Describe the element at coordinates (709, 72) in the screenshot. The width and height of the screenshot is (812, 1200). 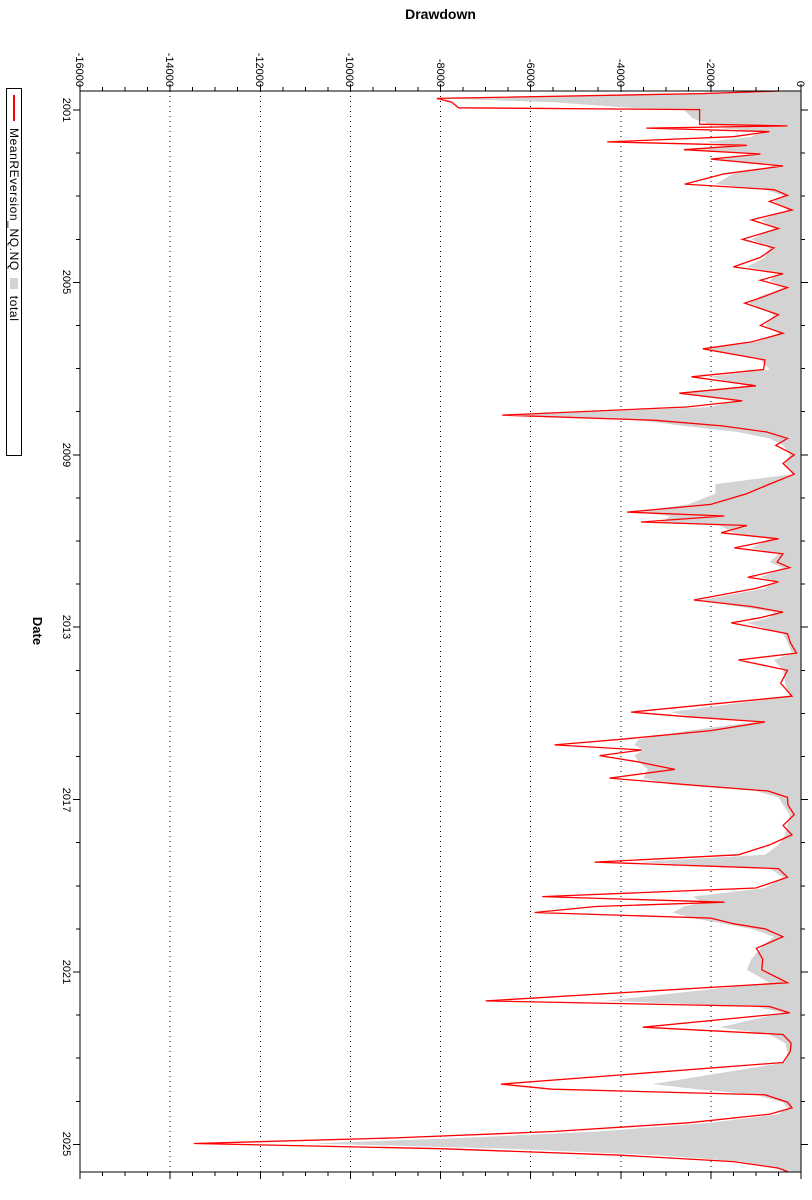
I see `value-tick-label: -2000` at that location.